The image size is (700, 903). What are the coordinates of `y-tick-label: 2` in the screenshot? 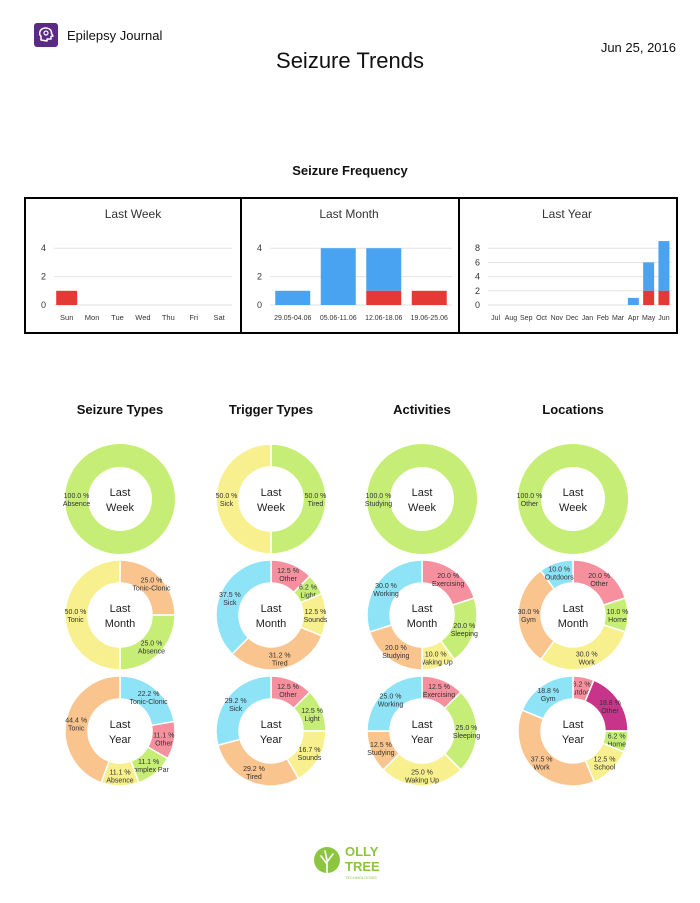 It's located at (477, 291).